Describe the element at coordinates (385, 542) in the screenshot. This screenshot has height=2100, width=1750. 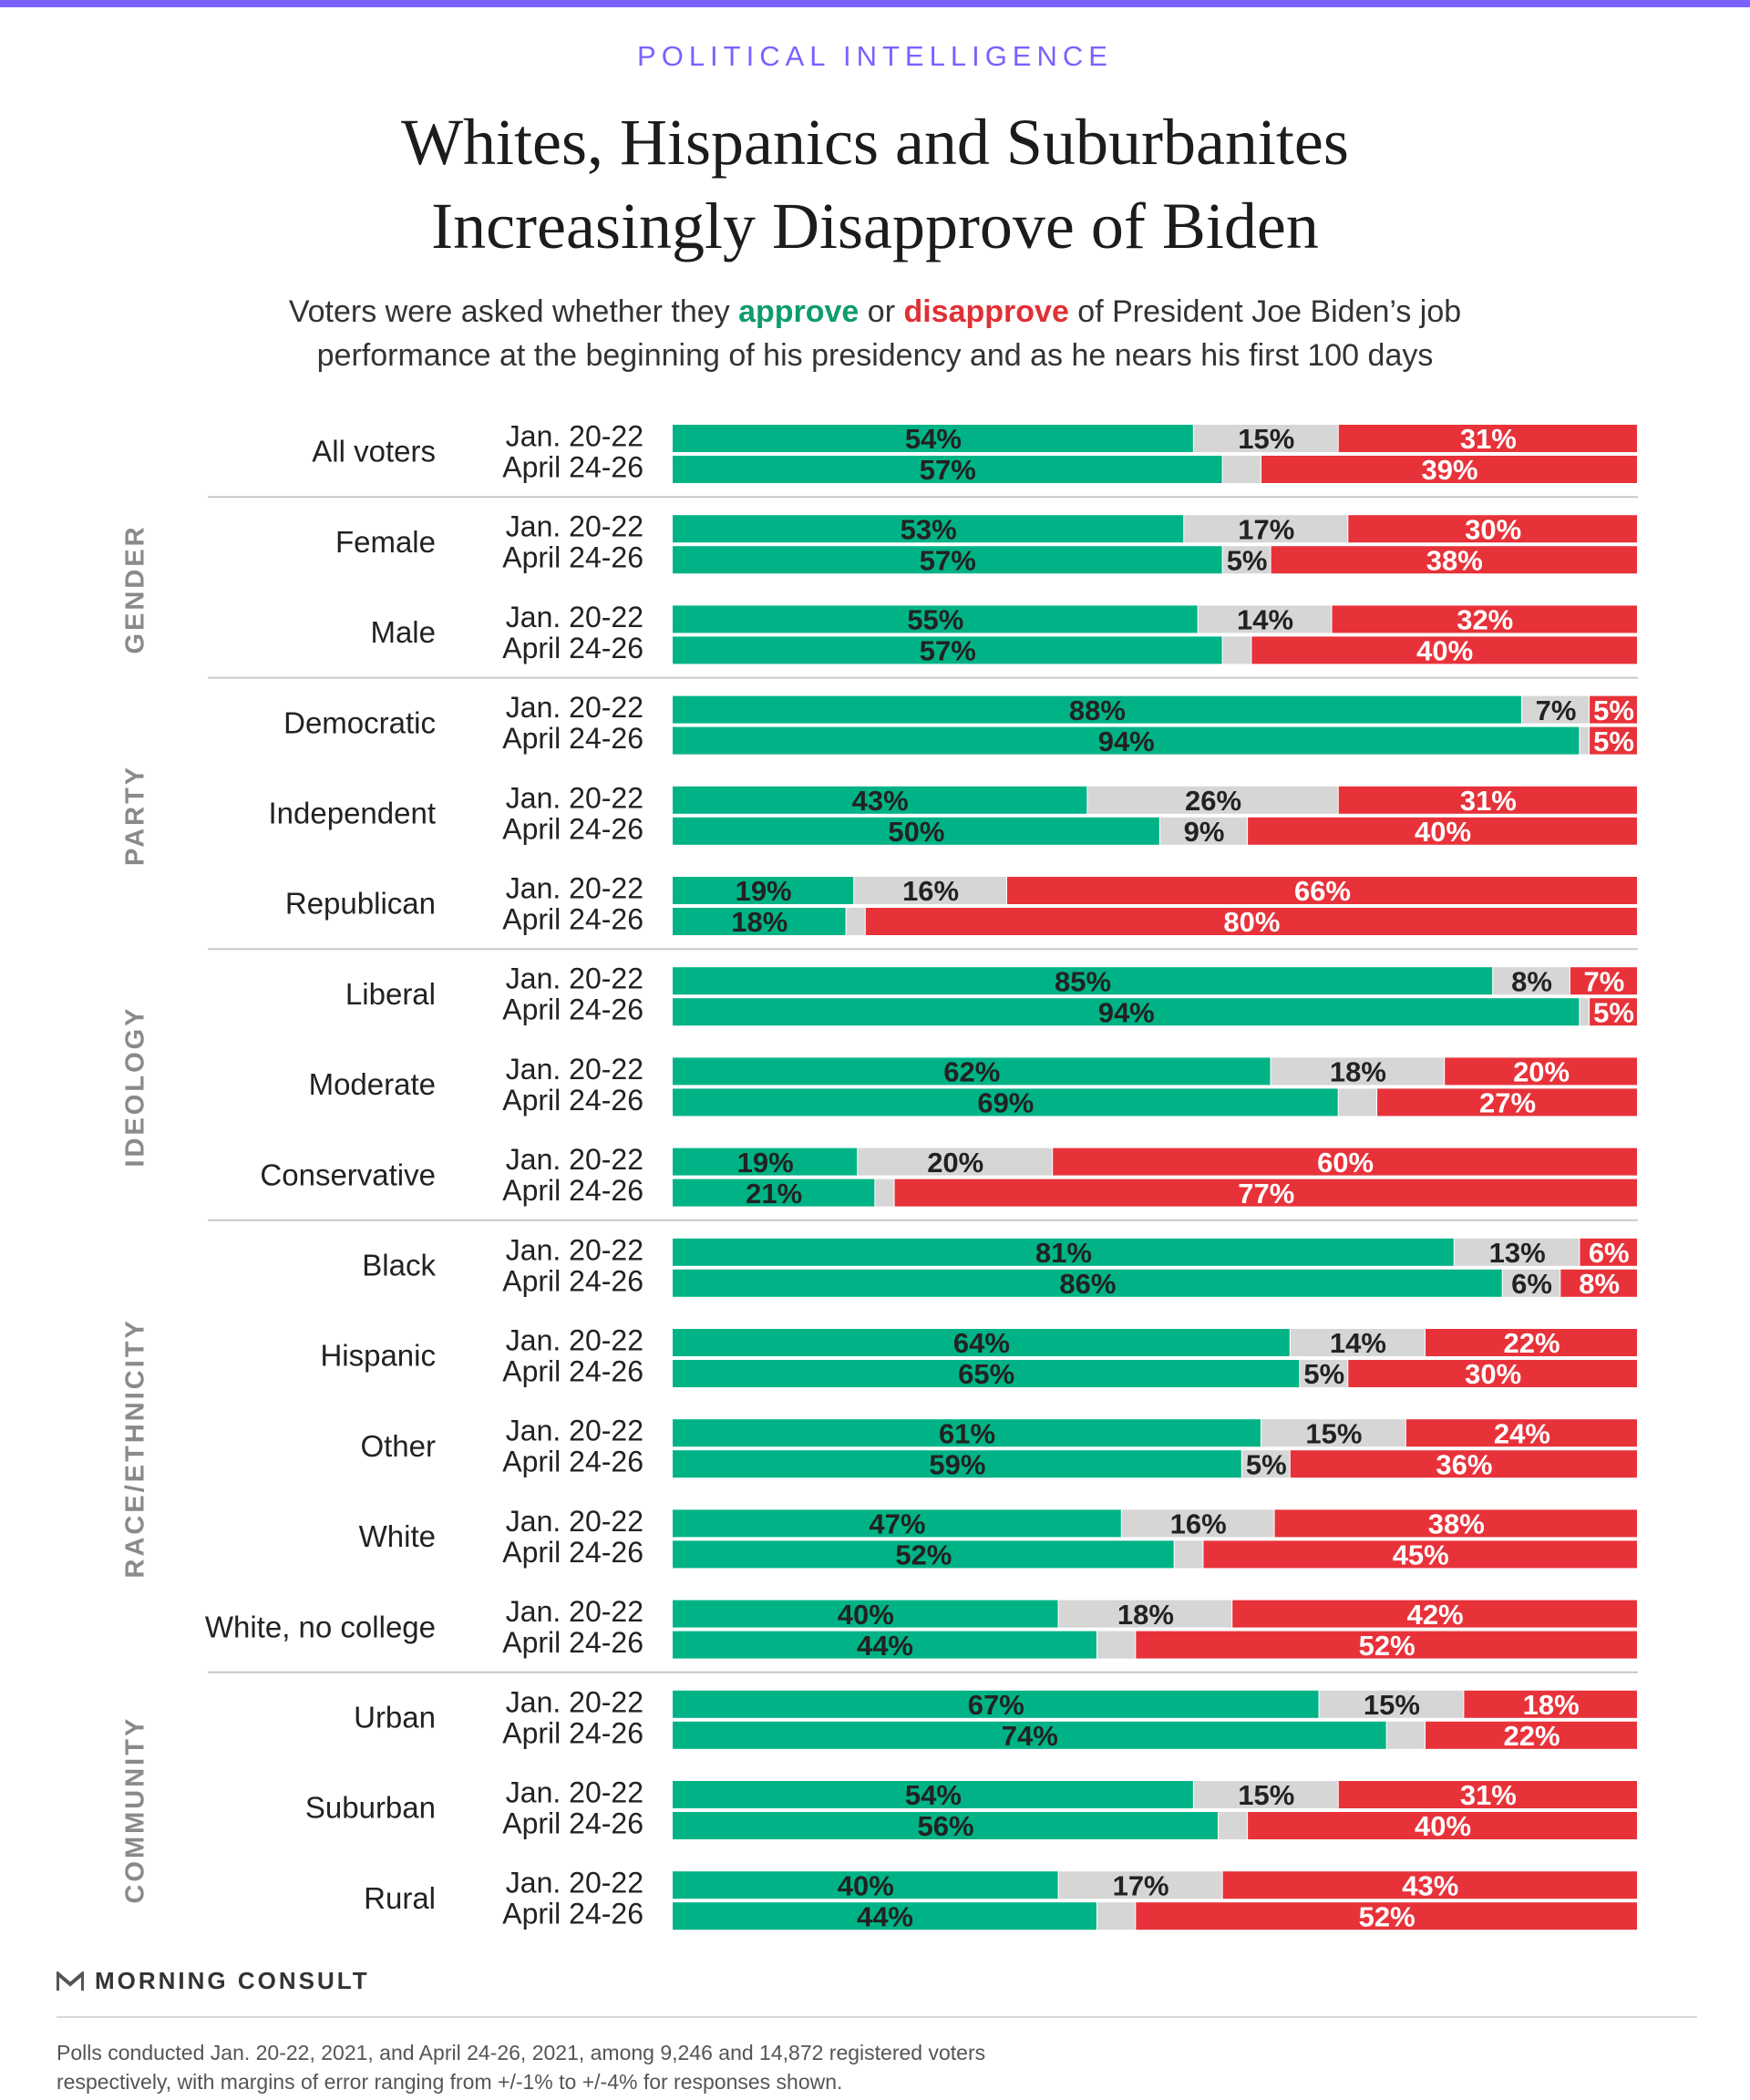
I see `row-label: Female` at that location.